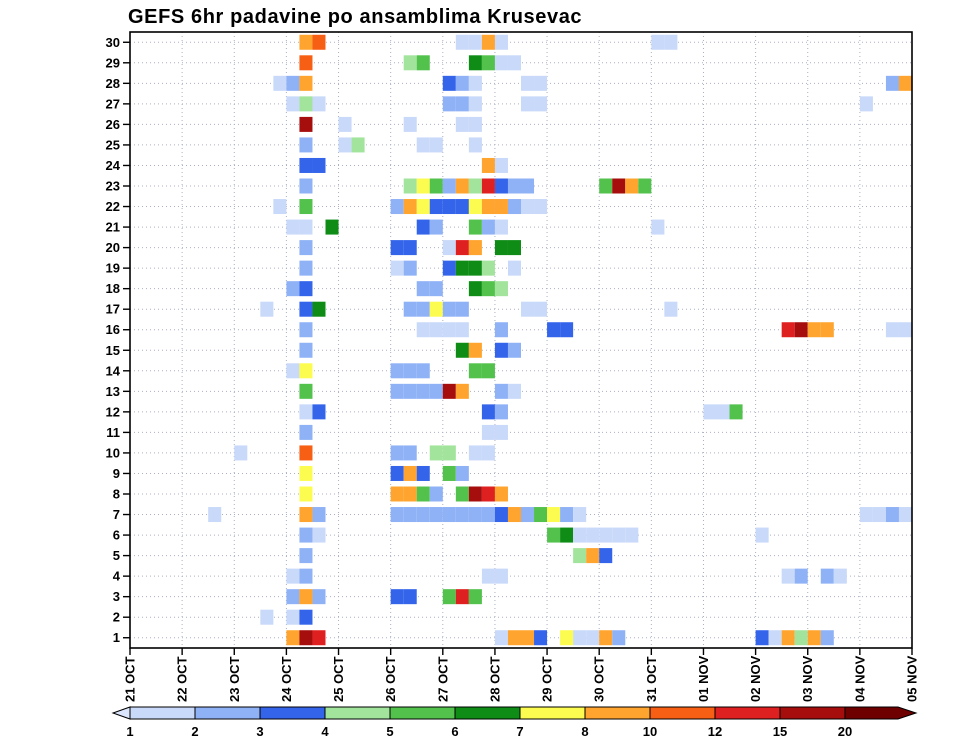 The image size is (960, 742). Describe the element at coordinates (912, 678) in the screenshot. I see `x-tick-label: 05 NOV` at that location.